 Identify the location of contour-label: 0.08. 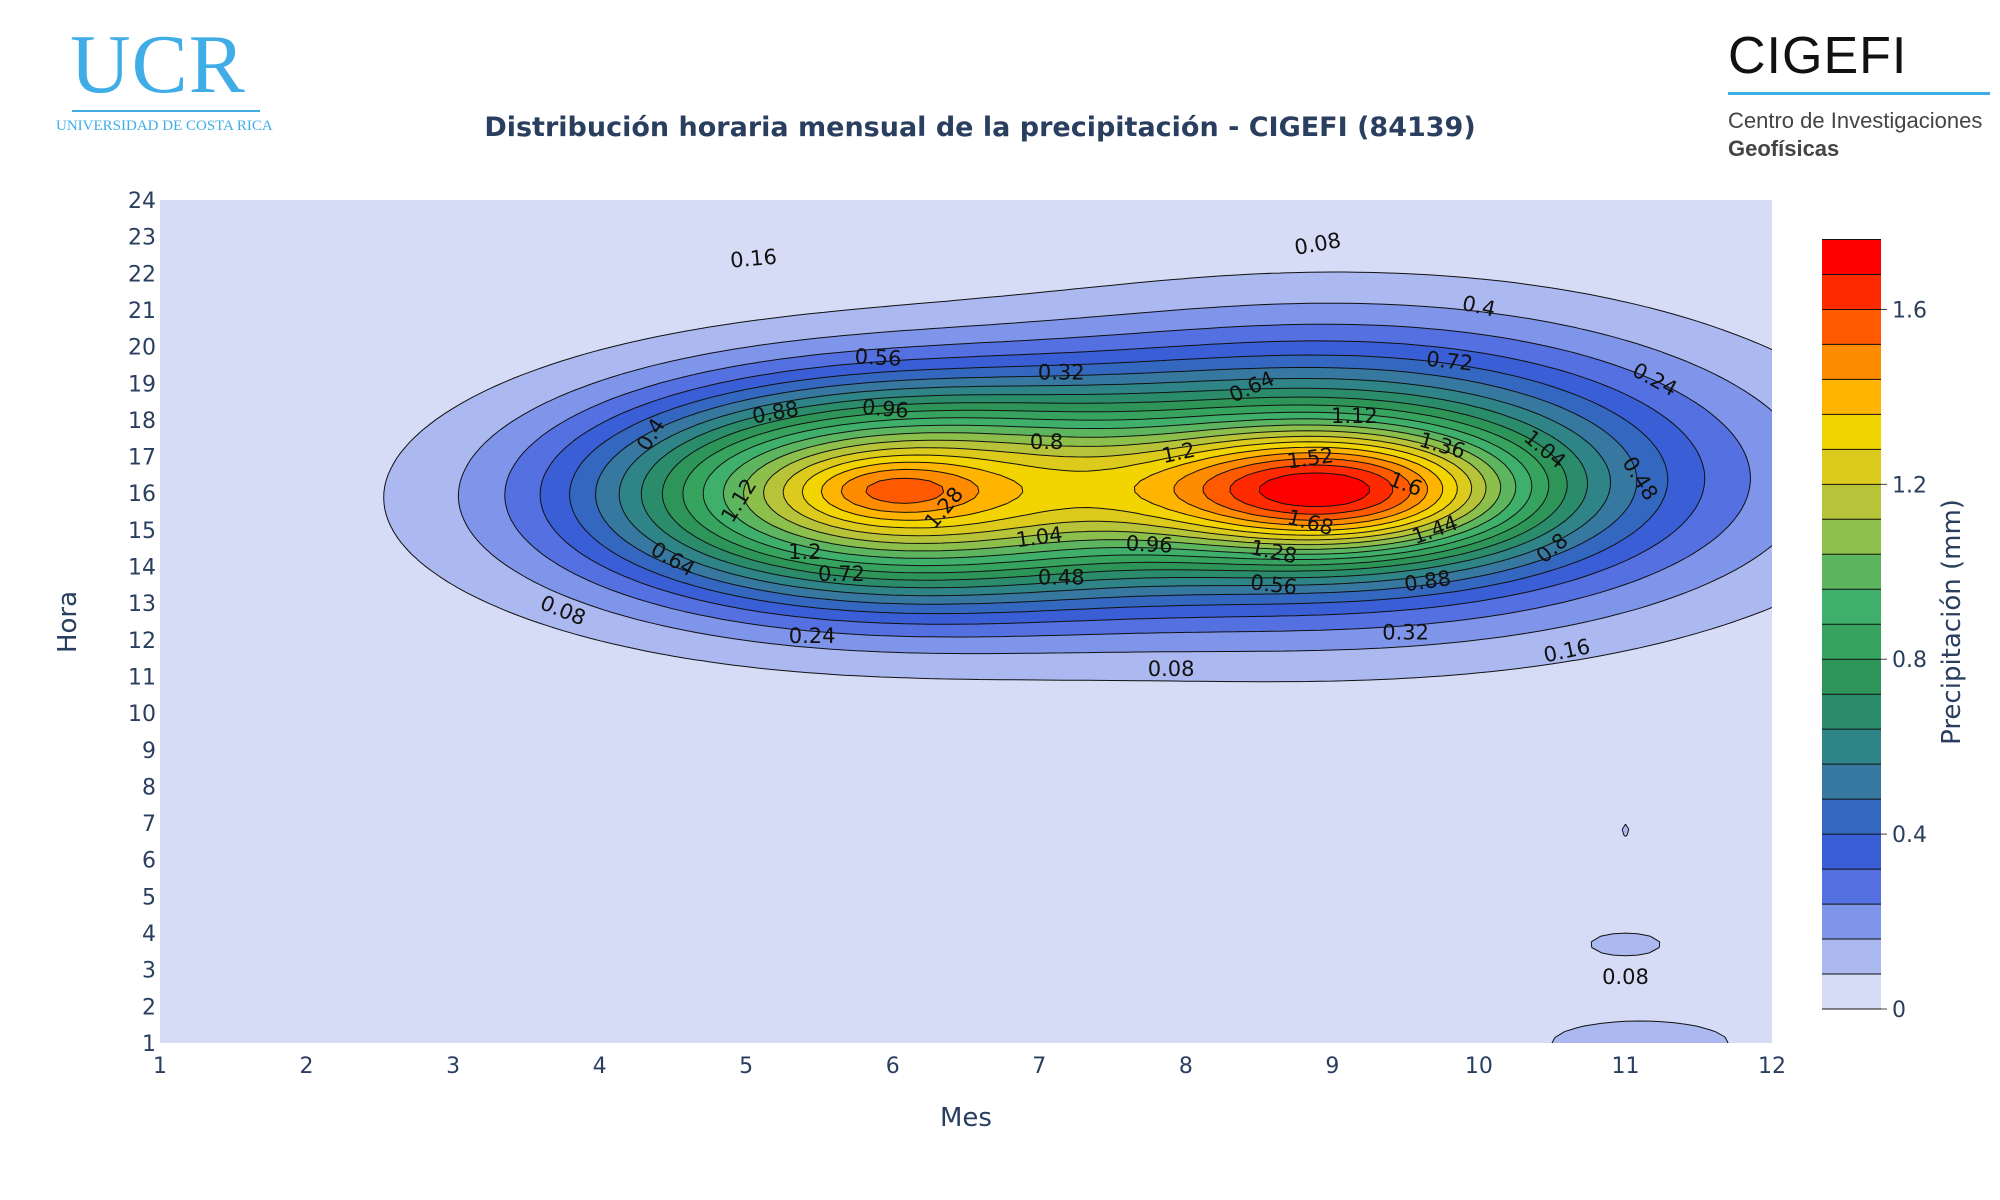
(1625, 977).